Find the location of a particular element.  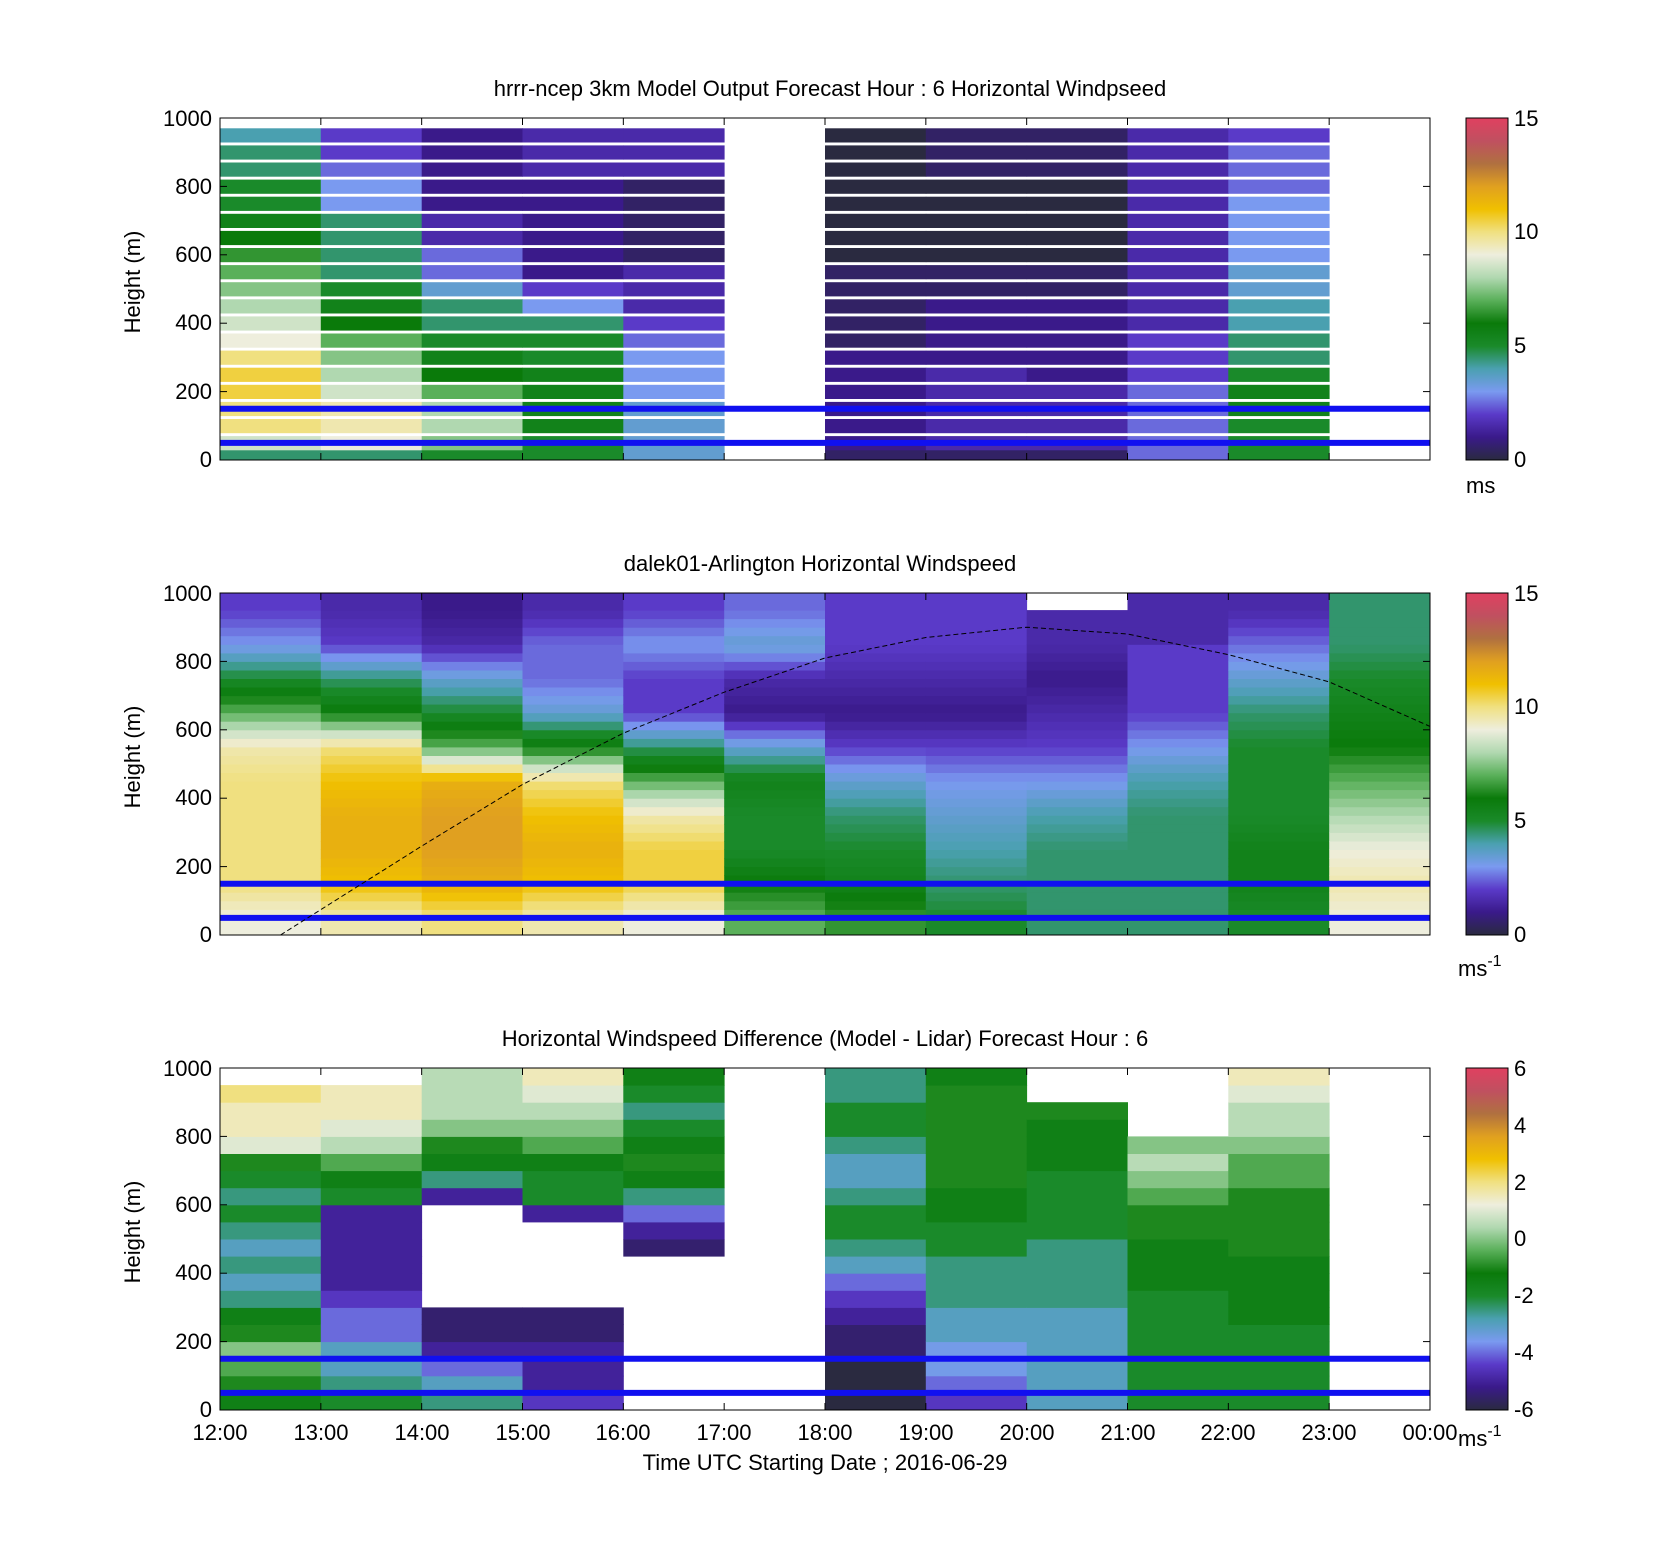

colorbar-tick: 5 is located at coordinates (1520, 820).